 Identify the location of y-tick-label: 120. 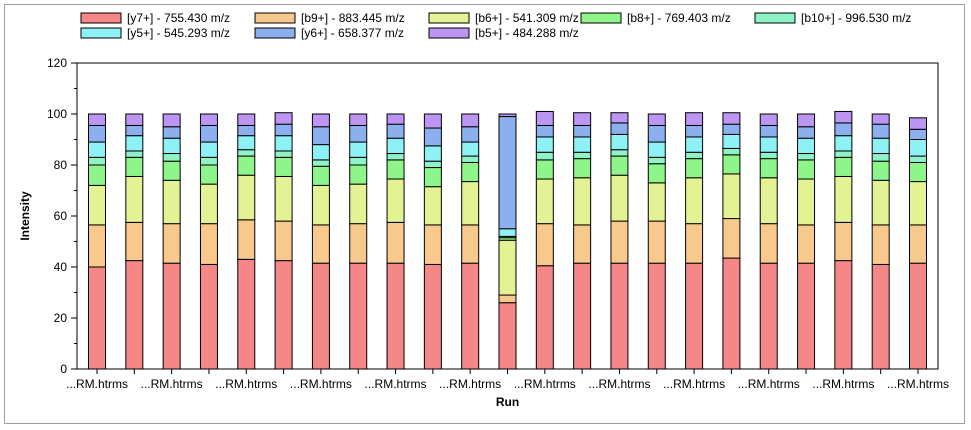
(57, 63).